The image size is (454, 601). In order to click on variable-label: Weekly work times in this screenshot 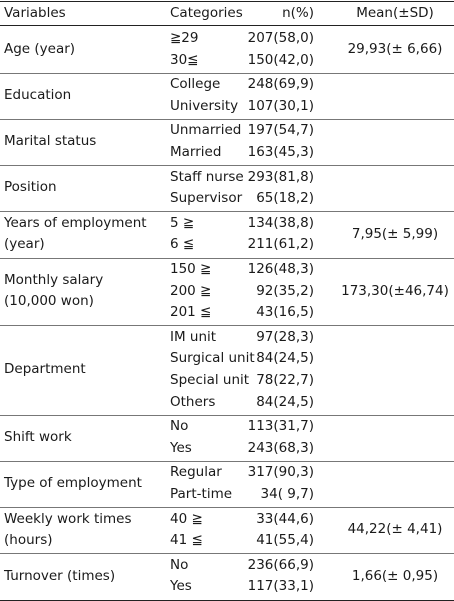, I will do `click(68, 518)`.